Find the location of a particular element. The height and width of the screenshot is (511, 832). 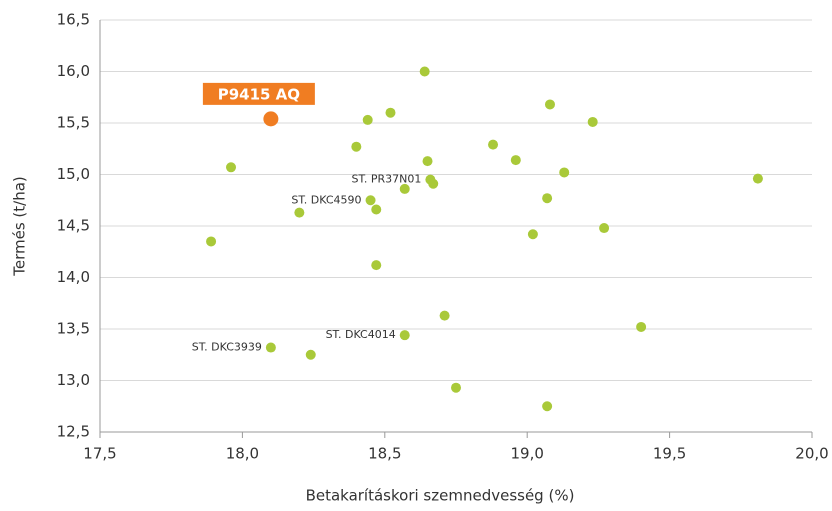

point-label: ST. PR37N01 is located at coordinates (386, 179).